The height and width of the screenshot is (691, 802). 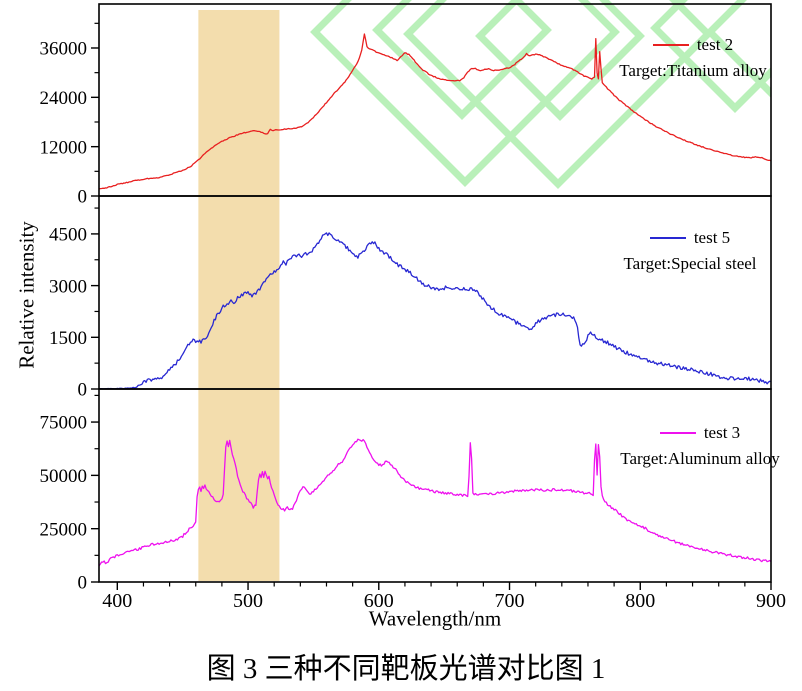 What do you see at coordinates (640, 601) in the screenshot?
I see `x-tick-label: 800` at bounding box center [640, 601].